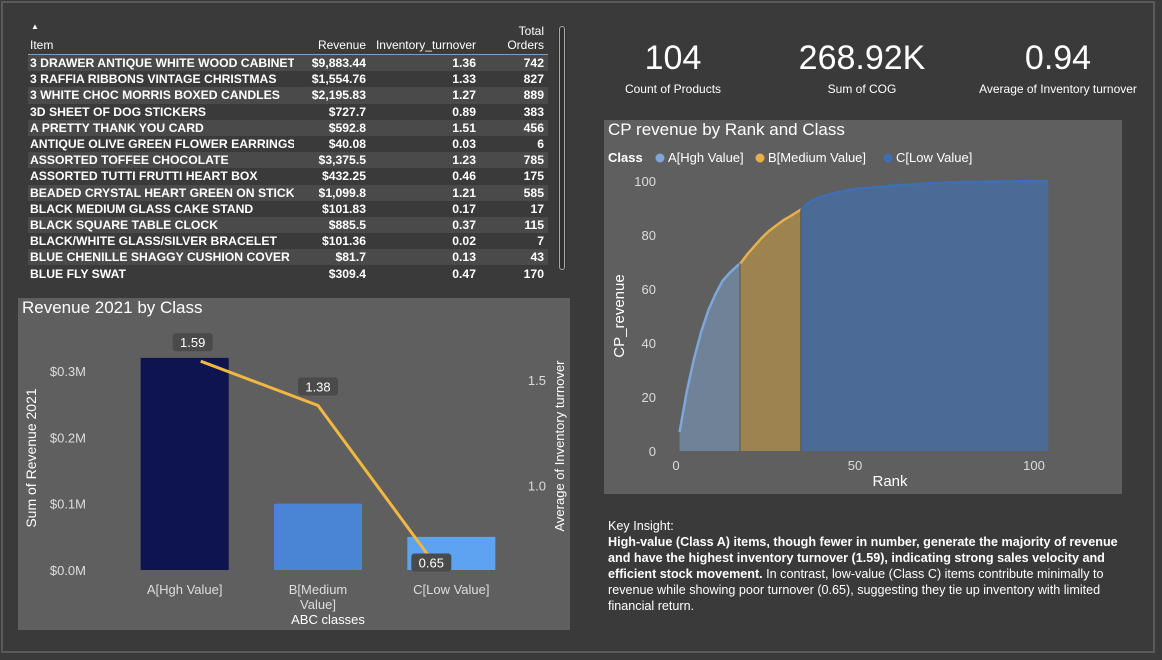  Describe the element at coordinates (425, 144) in the screenshot. I see `cell-inventory-turnover: 0.03` at that location.